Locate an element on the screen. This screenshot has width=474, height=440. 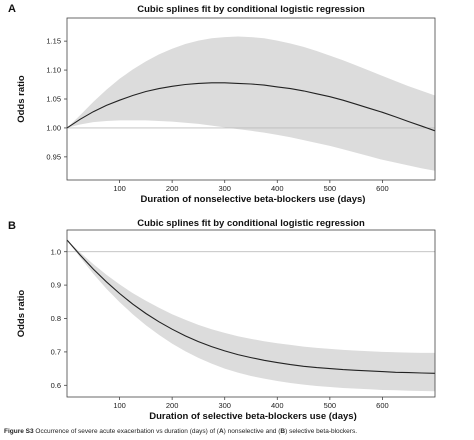
y-tick-label-a-1: 1.00 is located at coordinates (53, 128).